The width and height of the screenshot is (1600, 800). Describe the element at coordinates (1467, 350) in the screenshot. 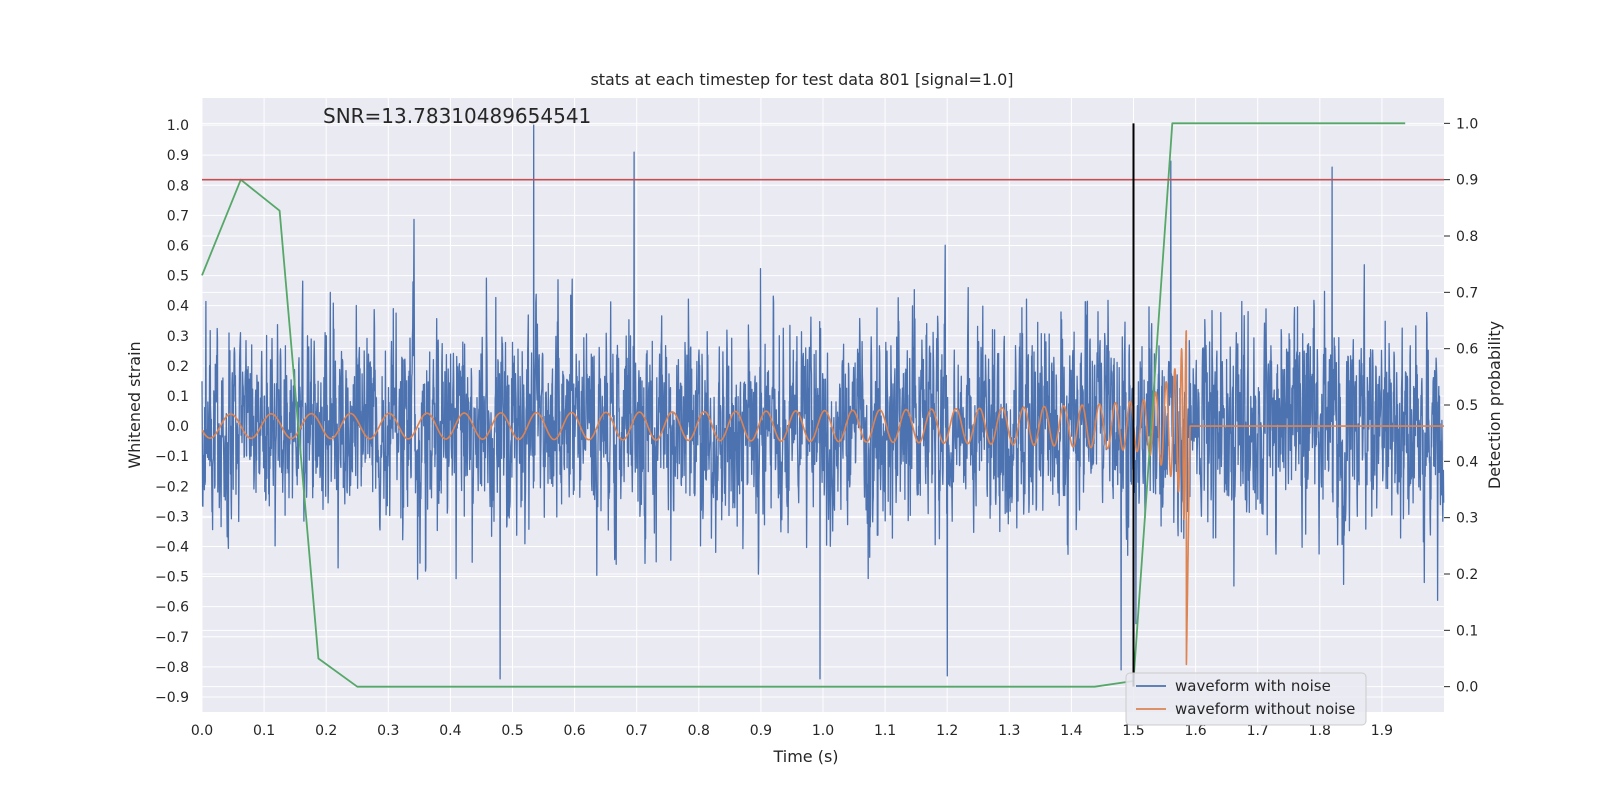

I see `y2-tick-label: 0.6` at that location.